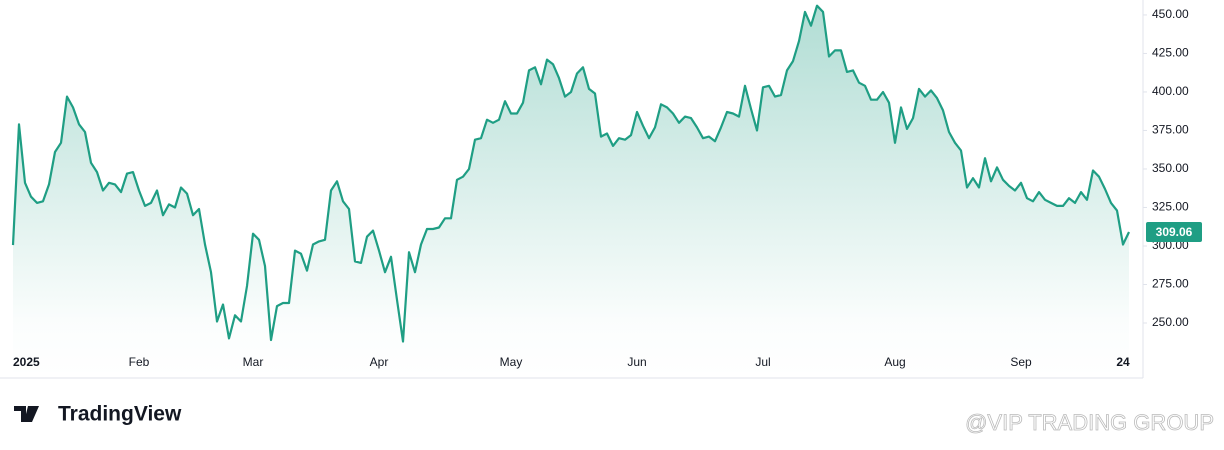 The width and height of the screenshot is (1224, 450). I want to click on y-tick-label: 350.00, so click(1170, 168).